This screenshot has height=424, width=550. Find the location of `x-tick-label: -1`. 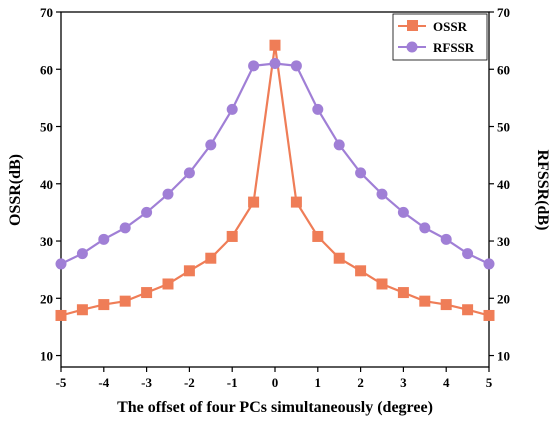

x-tick-label: -1 is located at coordinates (232, 382).